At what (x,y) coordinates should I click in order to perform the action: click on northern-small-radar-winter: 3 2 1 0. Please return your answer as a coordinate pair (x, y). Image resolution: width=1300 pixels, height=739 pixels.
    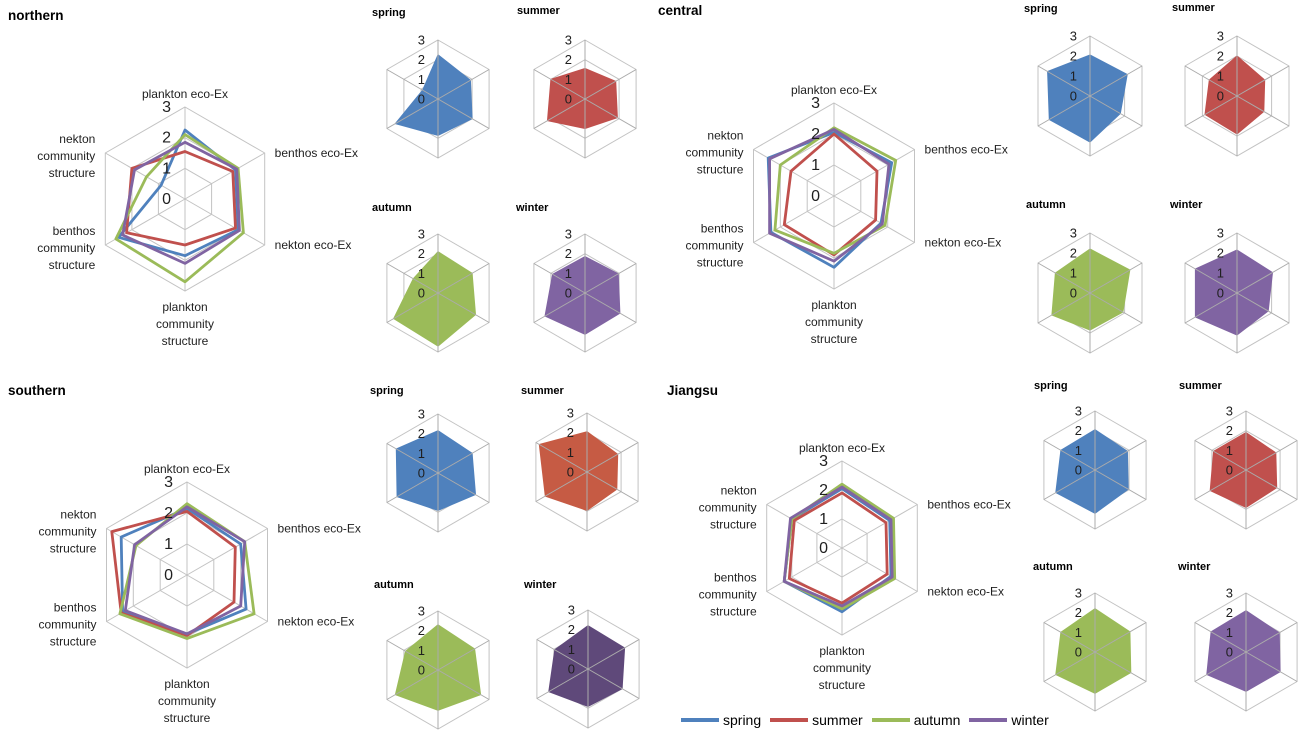
    Looking at the image, I should click on (585, 290).